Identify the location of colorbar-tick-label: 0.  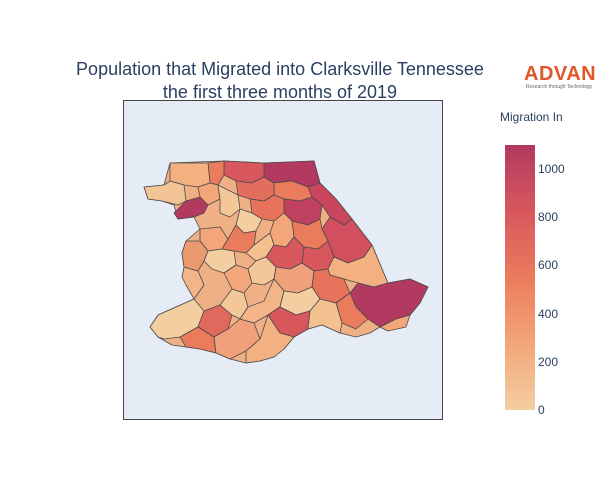
(541, 410).